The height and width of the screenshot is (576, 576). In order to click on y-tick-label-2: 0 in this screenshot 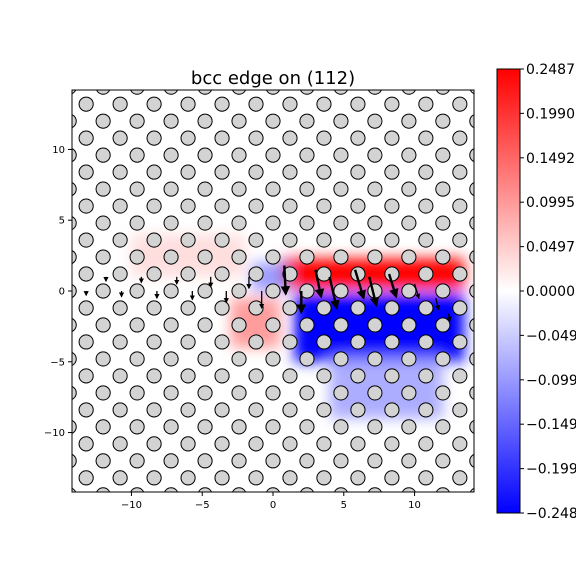, I will do `click(62, 292)`.